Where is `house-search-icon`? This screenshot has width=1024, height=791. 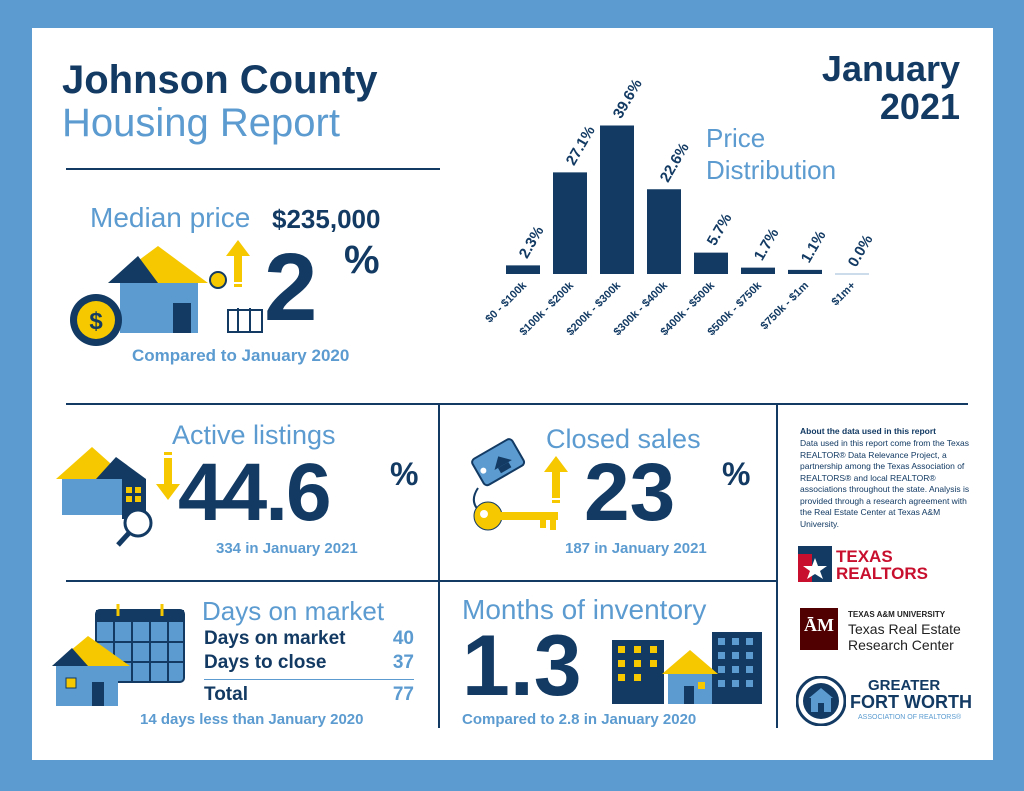 house-search-icon is located at coordinates (104, 497).